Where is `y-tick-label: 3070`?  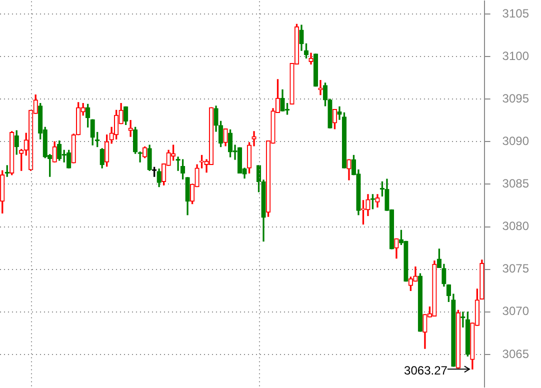 y-tick-label: 3070 is located at coordinates (516, 311).